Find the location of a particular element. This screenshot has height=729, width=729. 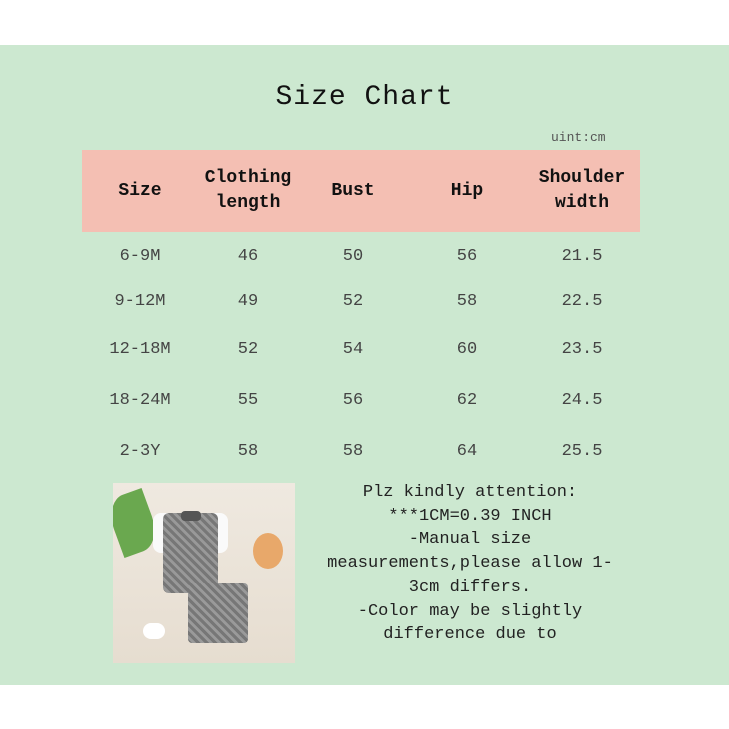

table-cell: 12-18M is located at coordinates (140, 349).